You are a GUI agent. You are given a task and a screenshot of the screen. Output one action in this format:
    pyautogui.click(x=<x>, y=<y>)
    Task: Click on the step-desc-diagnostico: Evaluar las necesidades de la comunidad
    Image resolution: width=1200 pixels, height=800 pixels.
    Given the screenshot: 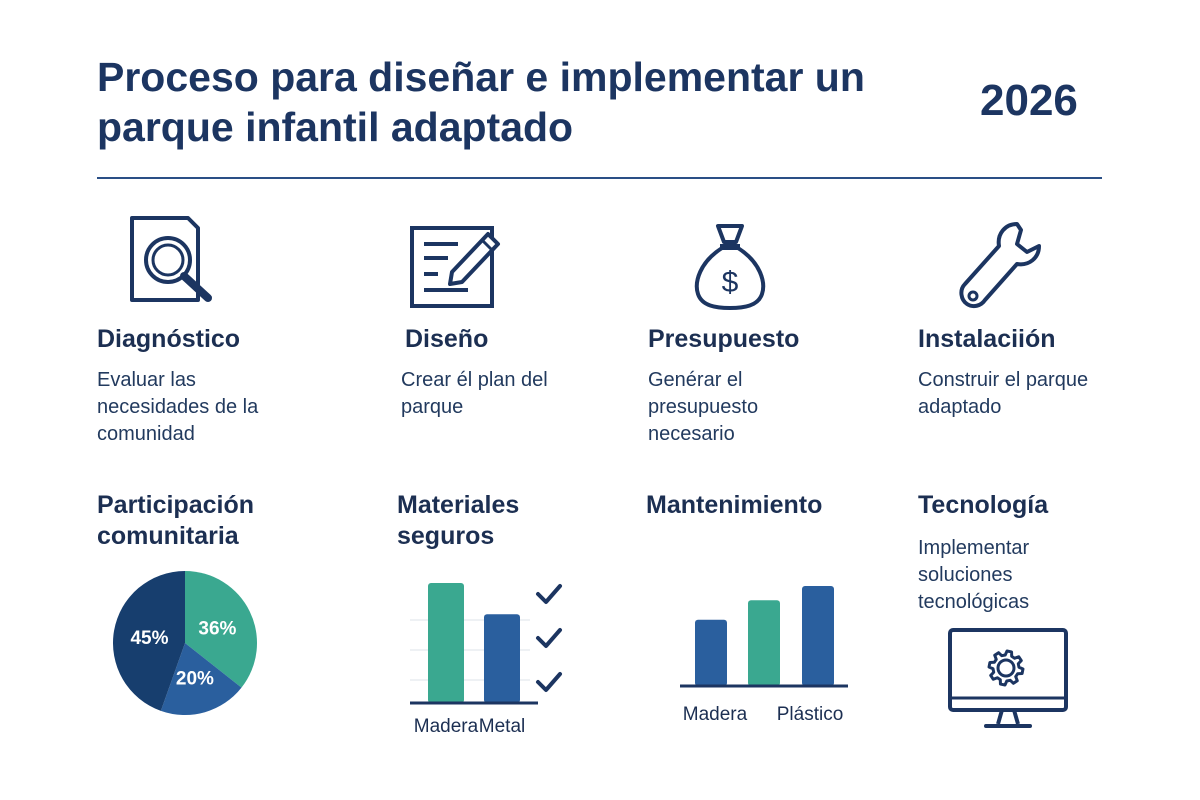 What is the action you would take?
    pyautogui.click(x=178, y=407)
    